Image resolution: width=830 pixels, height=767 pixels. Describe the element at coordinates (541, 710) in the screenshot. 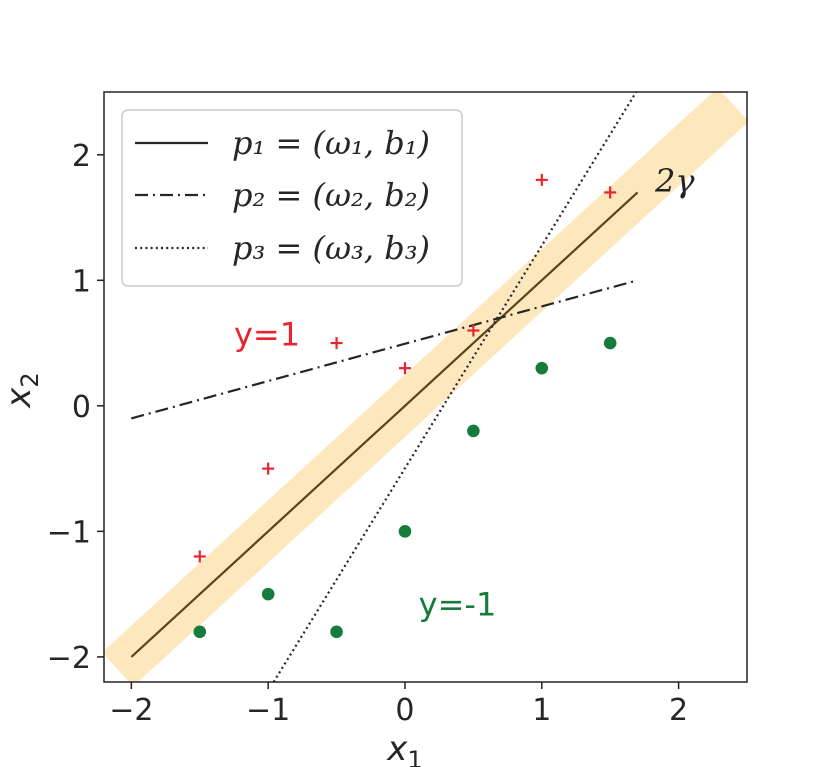

I see `x-tick-label: 1` at that location.